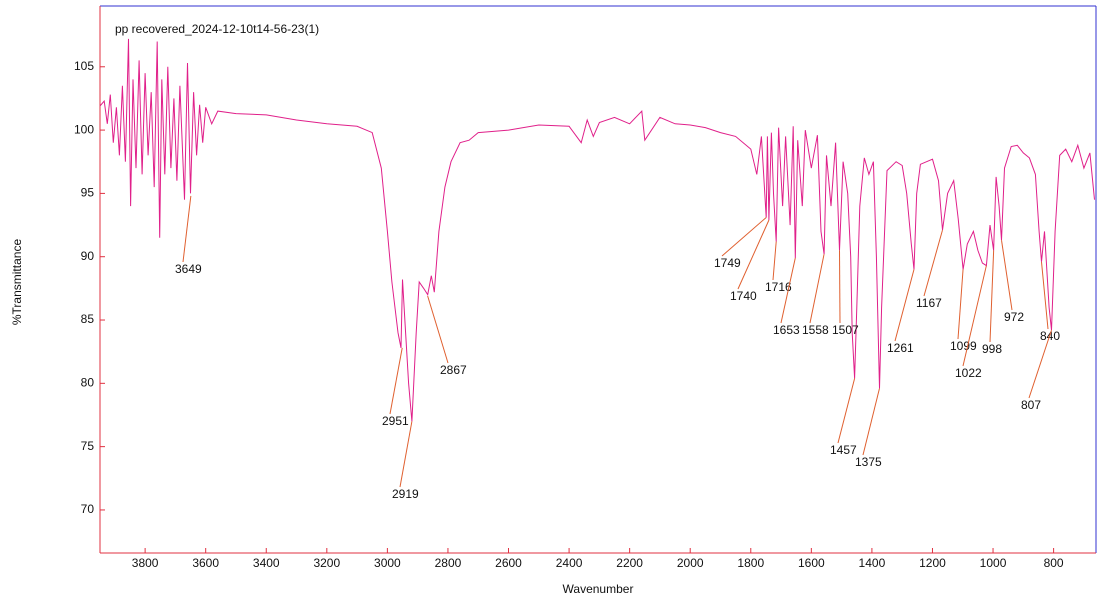  Describe the element at coordinates (145, 563) in the screenshot. I see `x-tick-label: 3800` at that location.